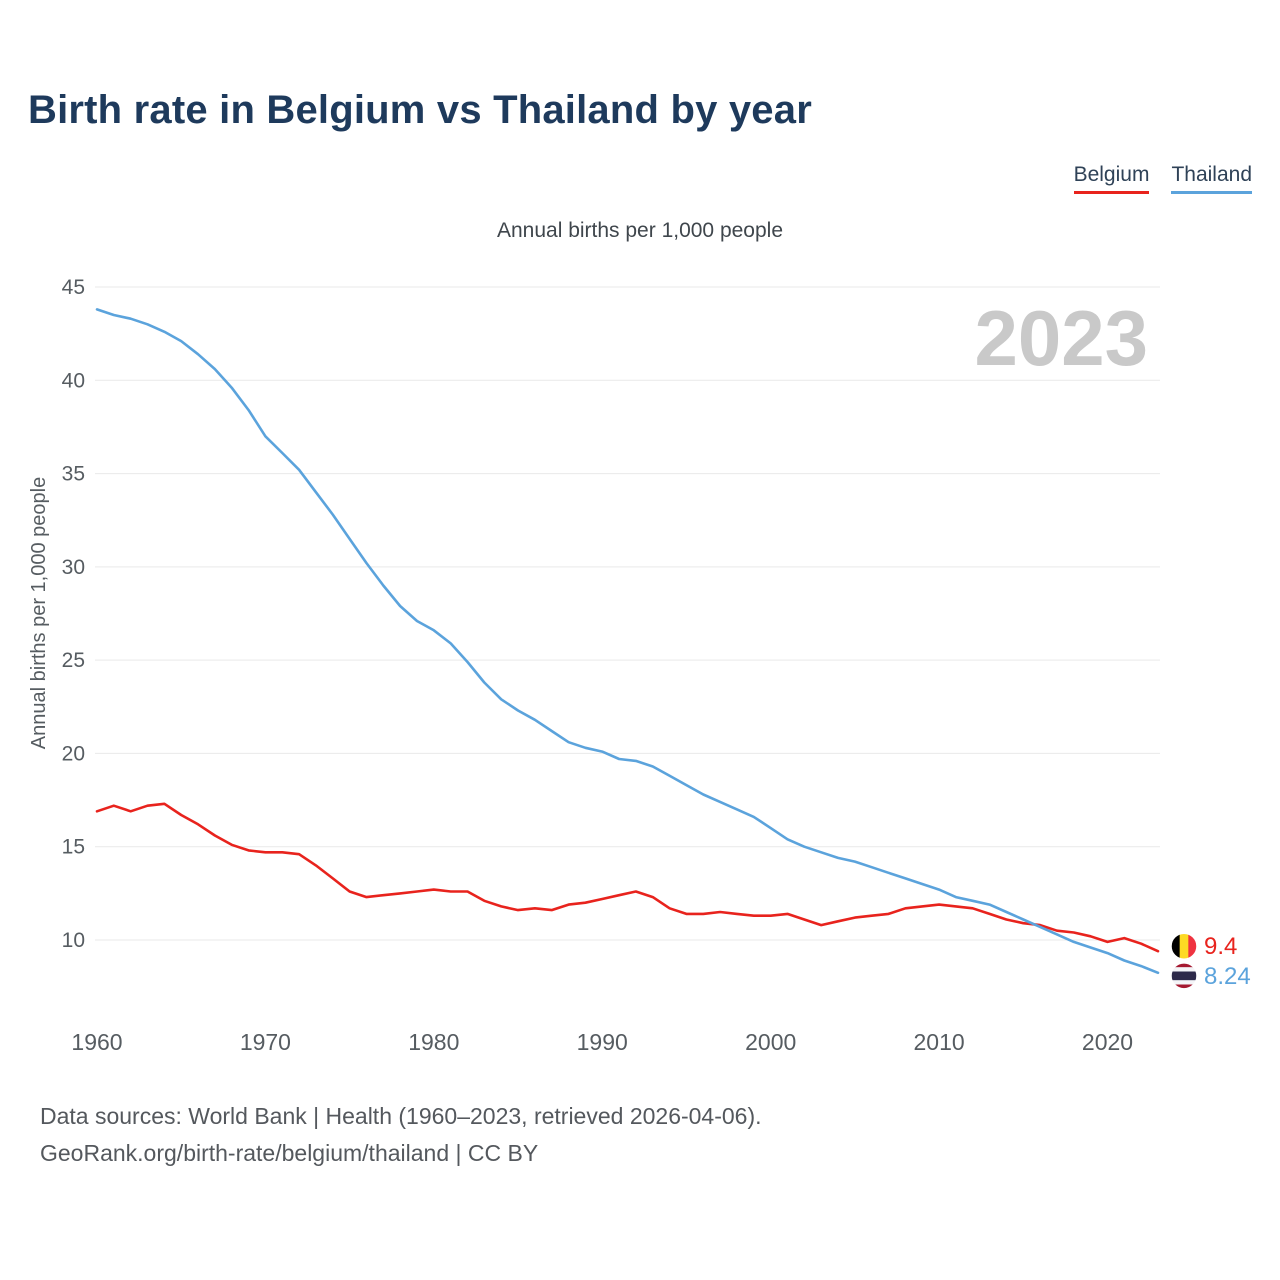 This screenshot has width=1280, height=1280. I want to click on x-tick-label: 1960, so click(96, 1042).